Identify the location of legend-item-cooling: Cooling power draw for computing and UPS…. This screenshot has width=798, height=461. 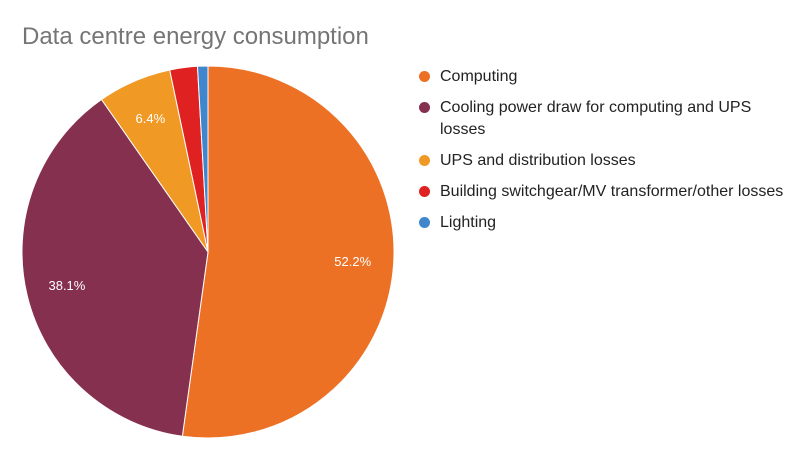
(603, 119).